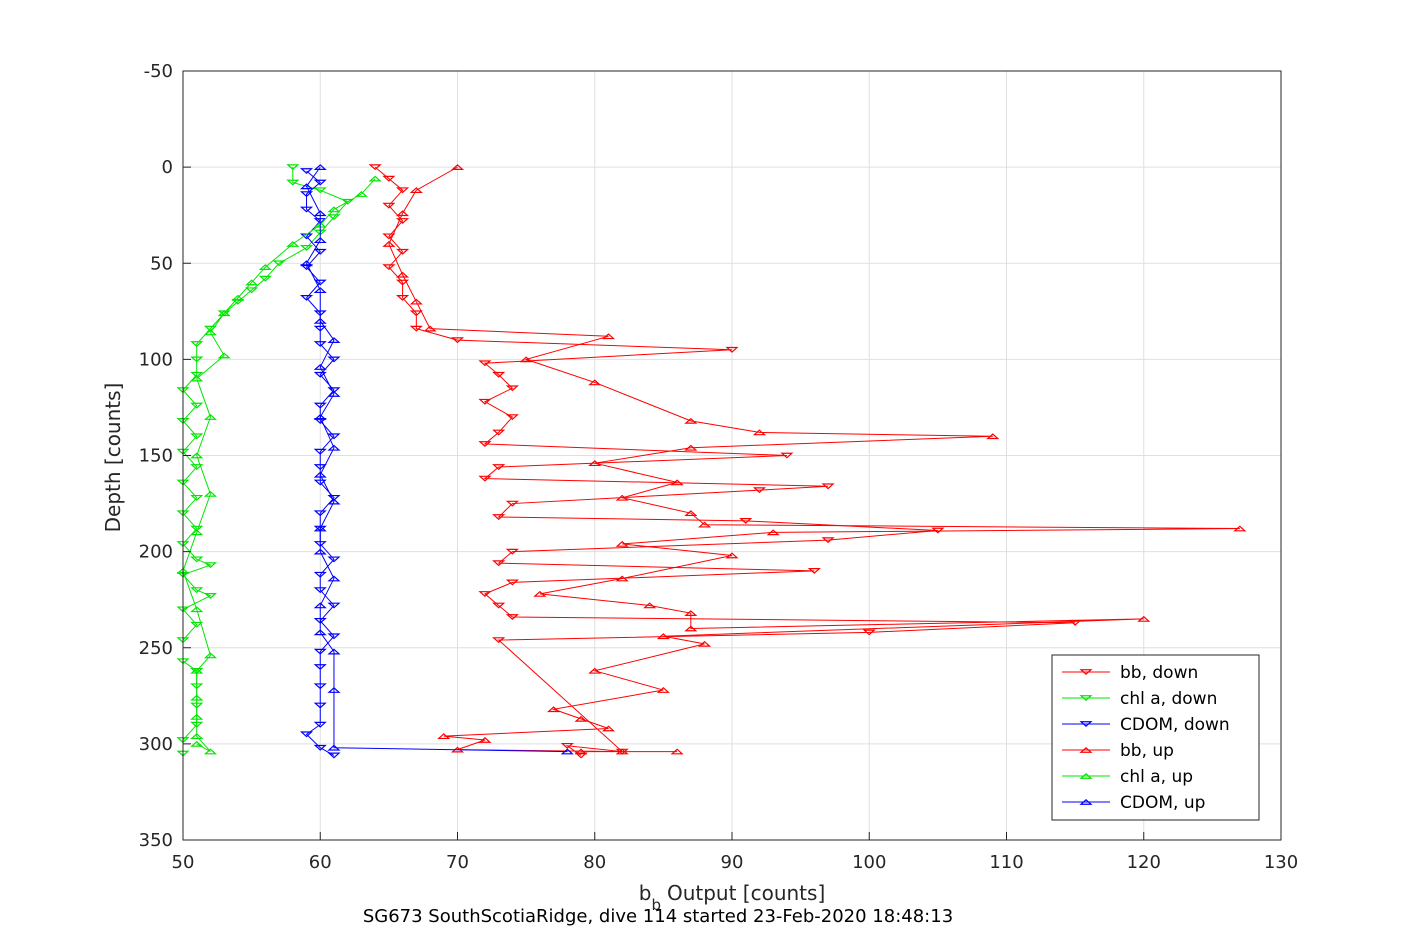 The height and width of the screenshot is (945, 1417). What do you see at coordinates (457, 862) in the screenshot?
I see `x-tick-label: 70` at bounding box center [457, 862].